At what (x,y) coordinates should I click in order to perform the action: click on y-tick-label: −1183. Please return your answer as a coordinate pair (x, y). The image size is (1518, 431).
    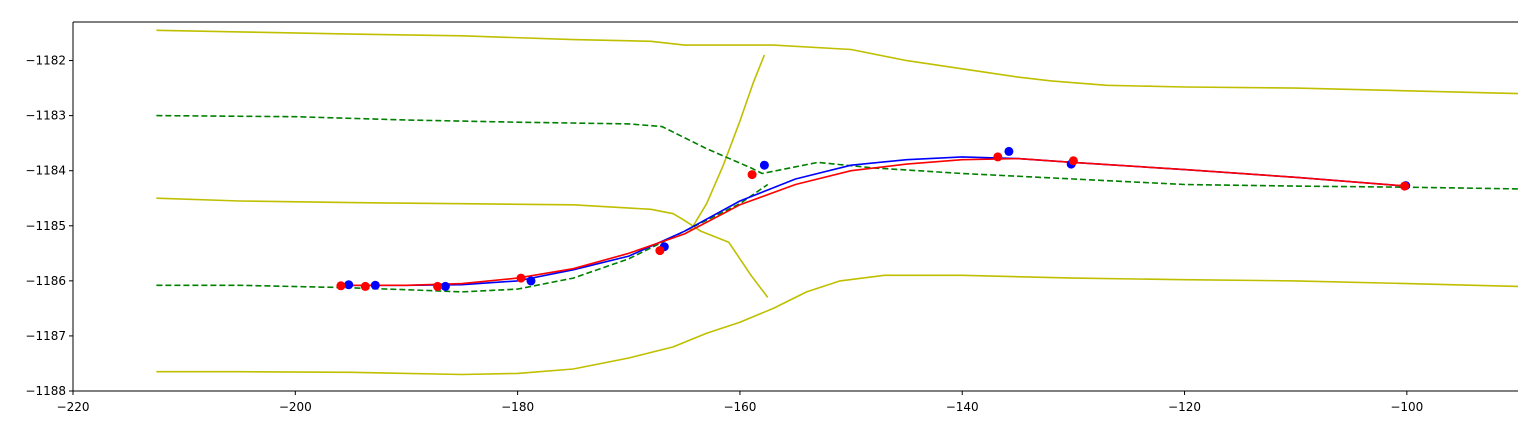
    Looking at the image, I should click on (45, 116).